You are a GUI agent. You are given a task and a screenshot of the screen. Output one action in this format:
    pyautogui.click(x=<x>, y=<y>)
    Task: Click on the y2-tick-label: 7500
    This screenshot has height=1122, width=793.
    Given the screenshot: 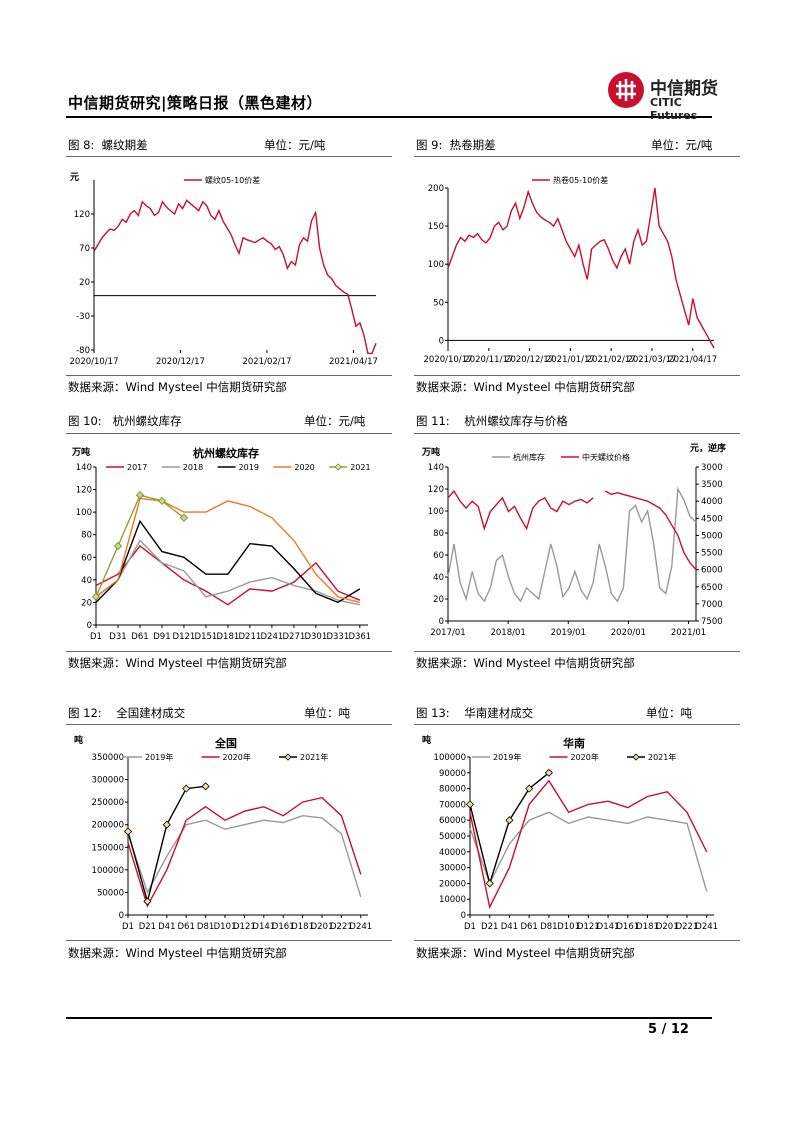 What is the action you would take?
    pyautogui.click(x=712, y=622)
    